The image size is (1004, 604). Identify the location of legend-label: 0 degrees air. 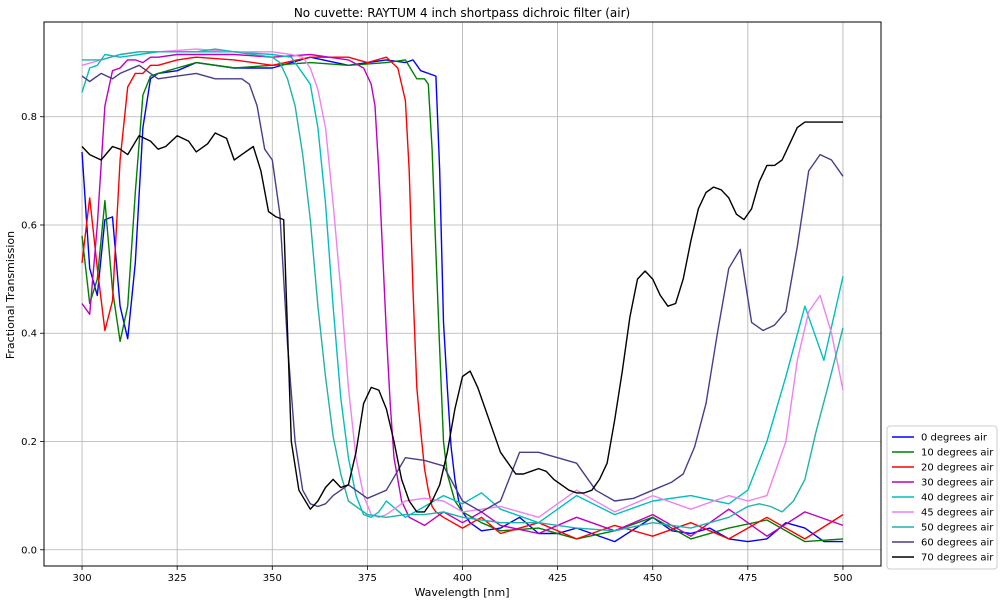
(954, 438).